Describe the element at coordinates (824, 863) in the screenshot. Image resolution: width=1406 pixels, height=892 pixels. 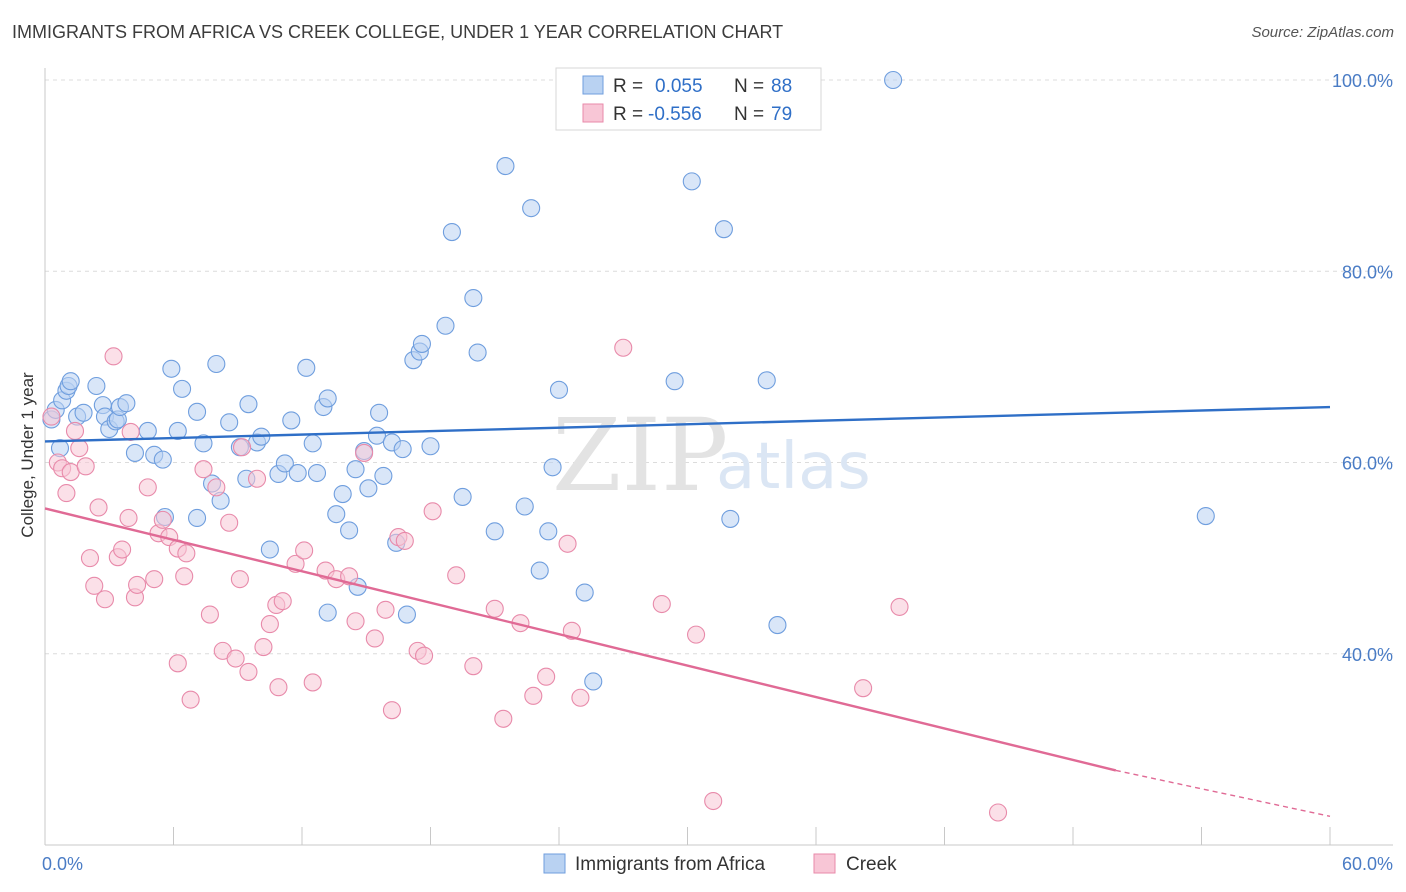
I see `legend-bottom-swatch-pink` at that location.